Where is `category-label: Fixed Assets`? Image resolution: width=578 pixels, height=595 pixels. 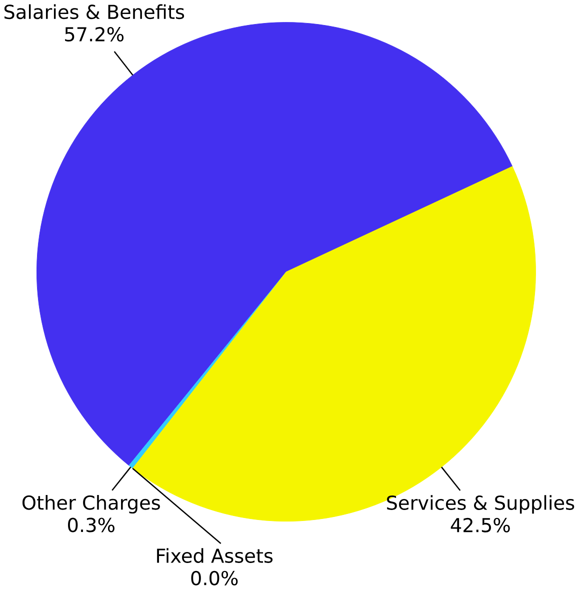
category-label: Fixed Assets is located at coordinates (214, 555).